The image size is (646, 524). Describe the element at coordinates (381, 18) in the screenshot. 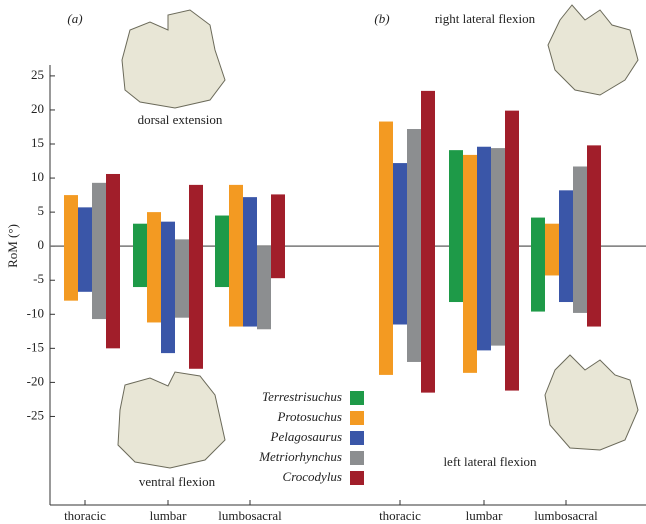

I see `panel-label: (b)` at that location.